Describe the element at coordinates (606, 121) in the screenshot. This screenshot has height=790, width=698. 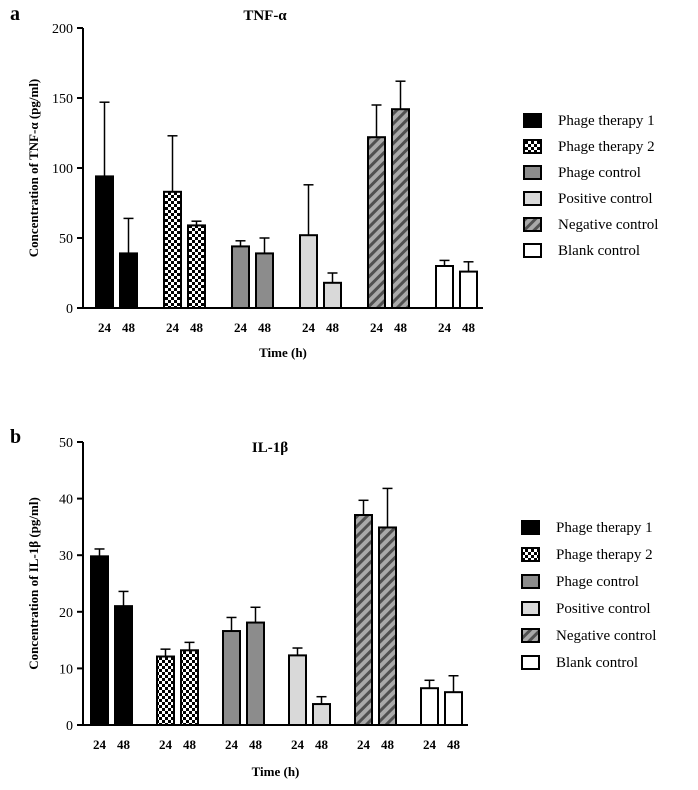
I see `panel-a-legend-label-phage-therapy-1: Phage therapy 1` at that location.